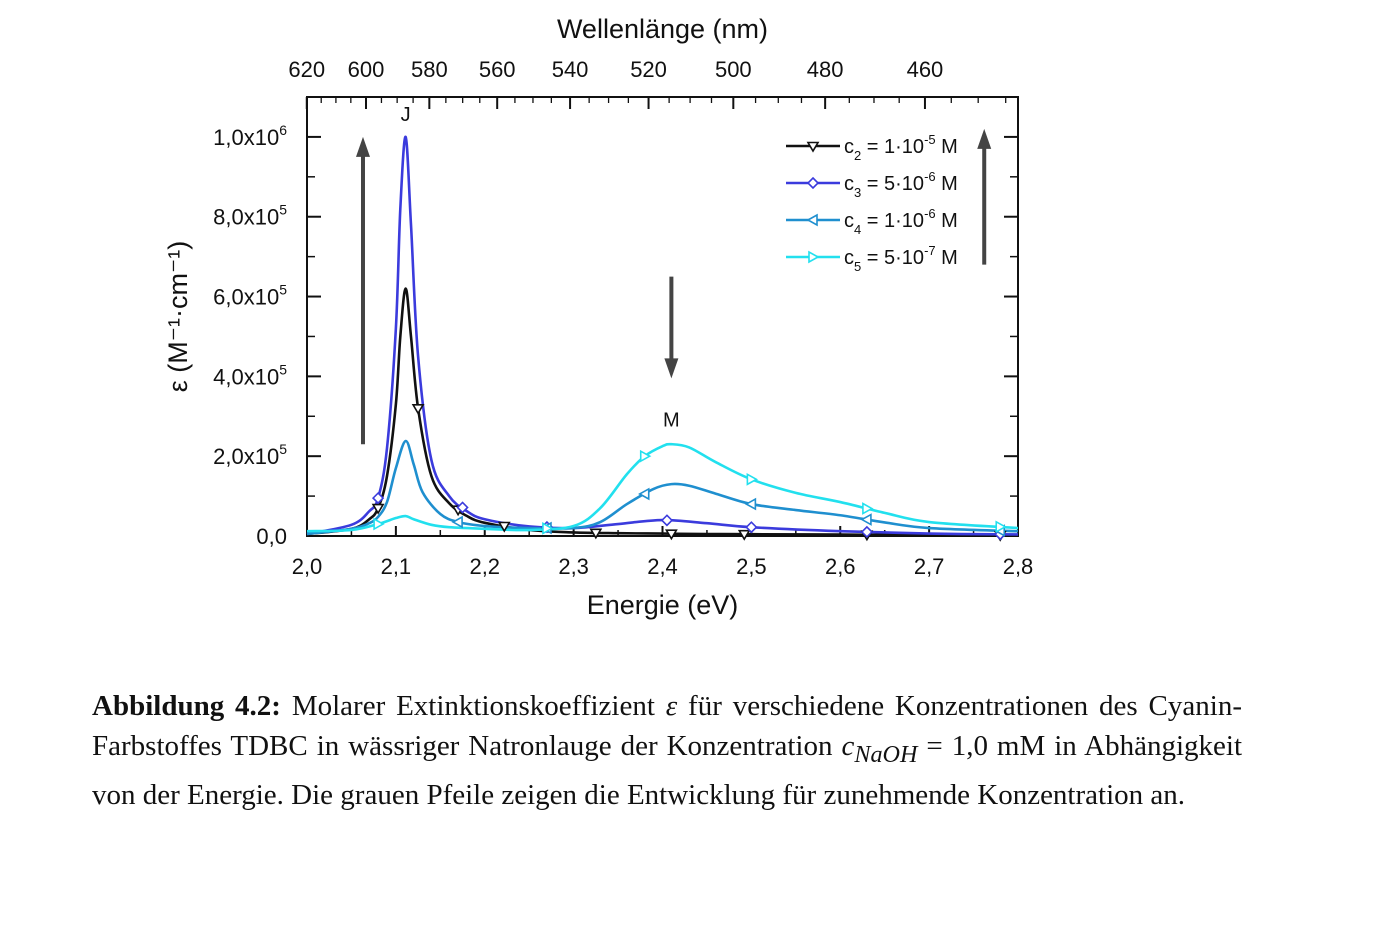 The width and height of the screenshot is (1400, 934). What do you see at coordinates (671, 420) in the screenshot?
I see `band-annotation: M` at bounding box center [671, 420].